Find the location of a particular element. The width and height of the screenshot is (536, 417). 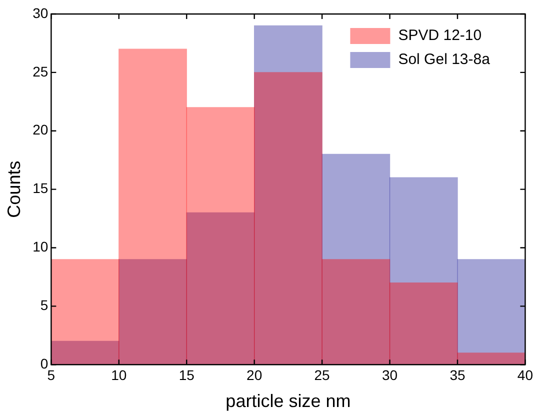

x-tick-label: 15 is located at coordinates (186, 374).